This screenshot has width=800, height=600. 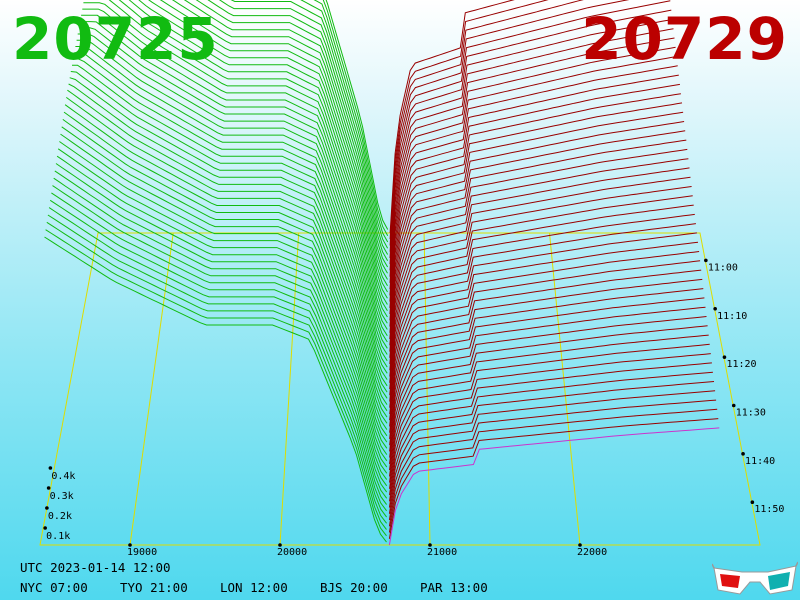 What do you see at coordinates (54, 587) in the screenshot?
I see `tz-nyc: NYC 07:00` at bounding box center [54, 587].